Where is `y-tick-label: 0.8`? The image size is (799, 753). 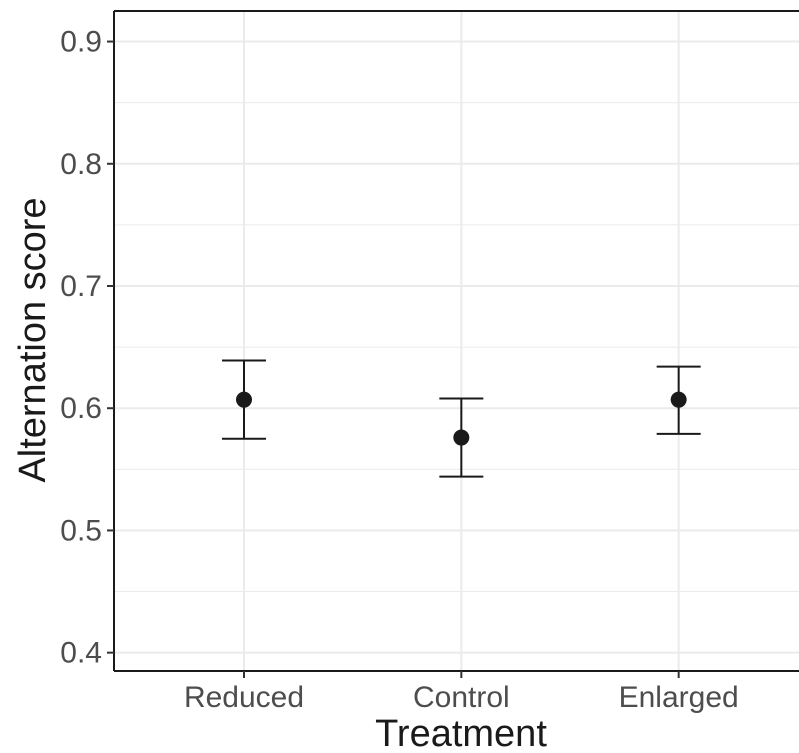 y-tick-label: 0.8 is located at coordinates (81, 164).